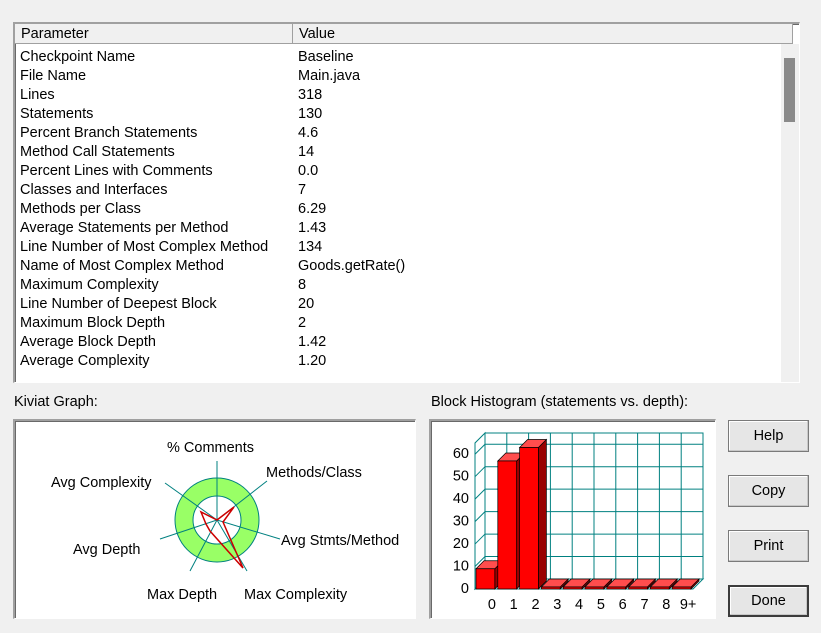  Describe the element at coordinates (768, 436) in the screenshot. I see `help-button: Help` at that location.